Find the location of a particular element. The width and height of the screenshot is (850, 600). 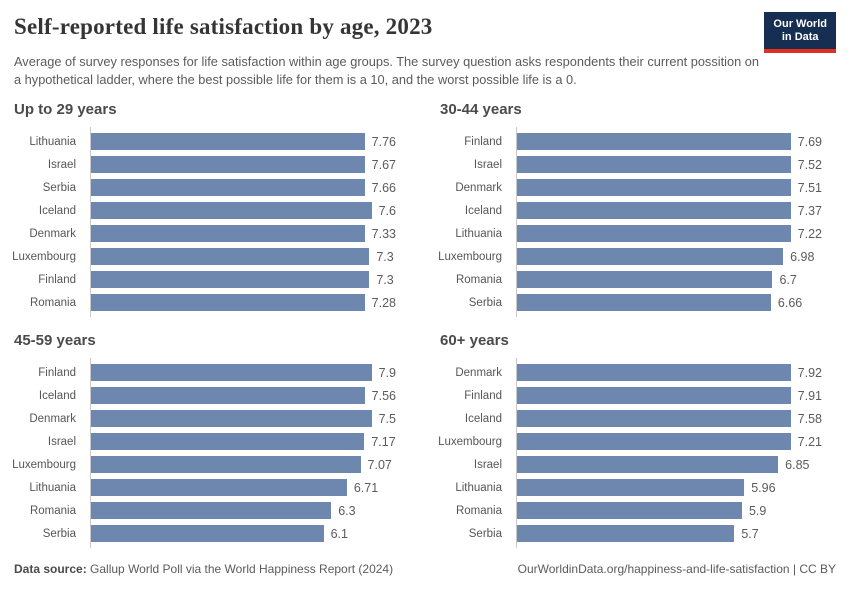

bar-row: Israel 6.85 is located at coordinates (655, 464).